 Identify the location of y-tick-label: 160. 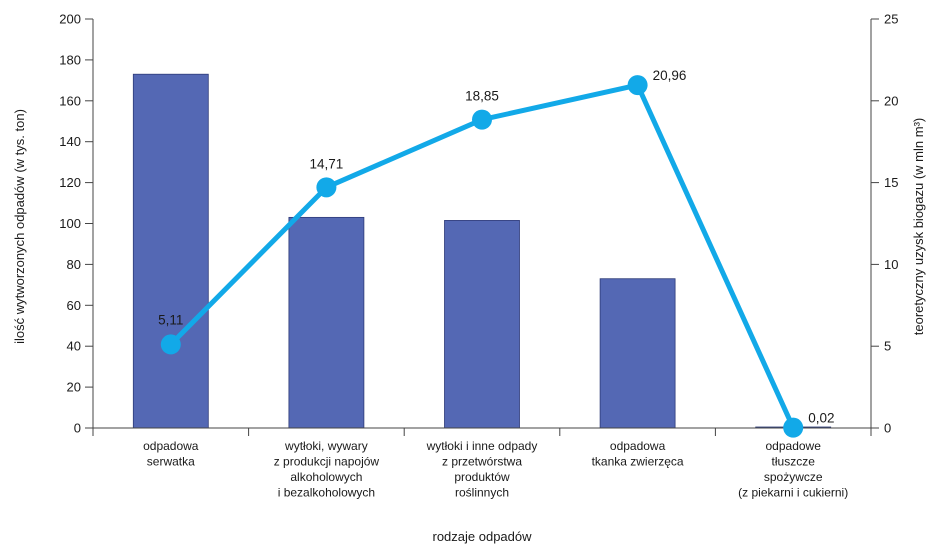
(70, 100).